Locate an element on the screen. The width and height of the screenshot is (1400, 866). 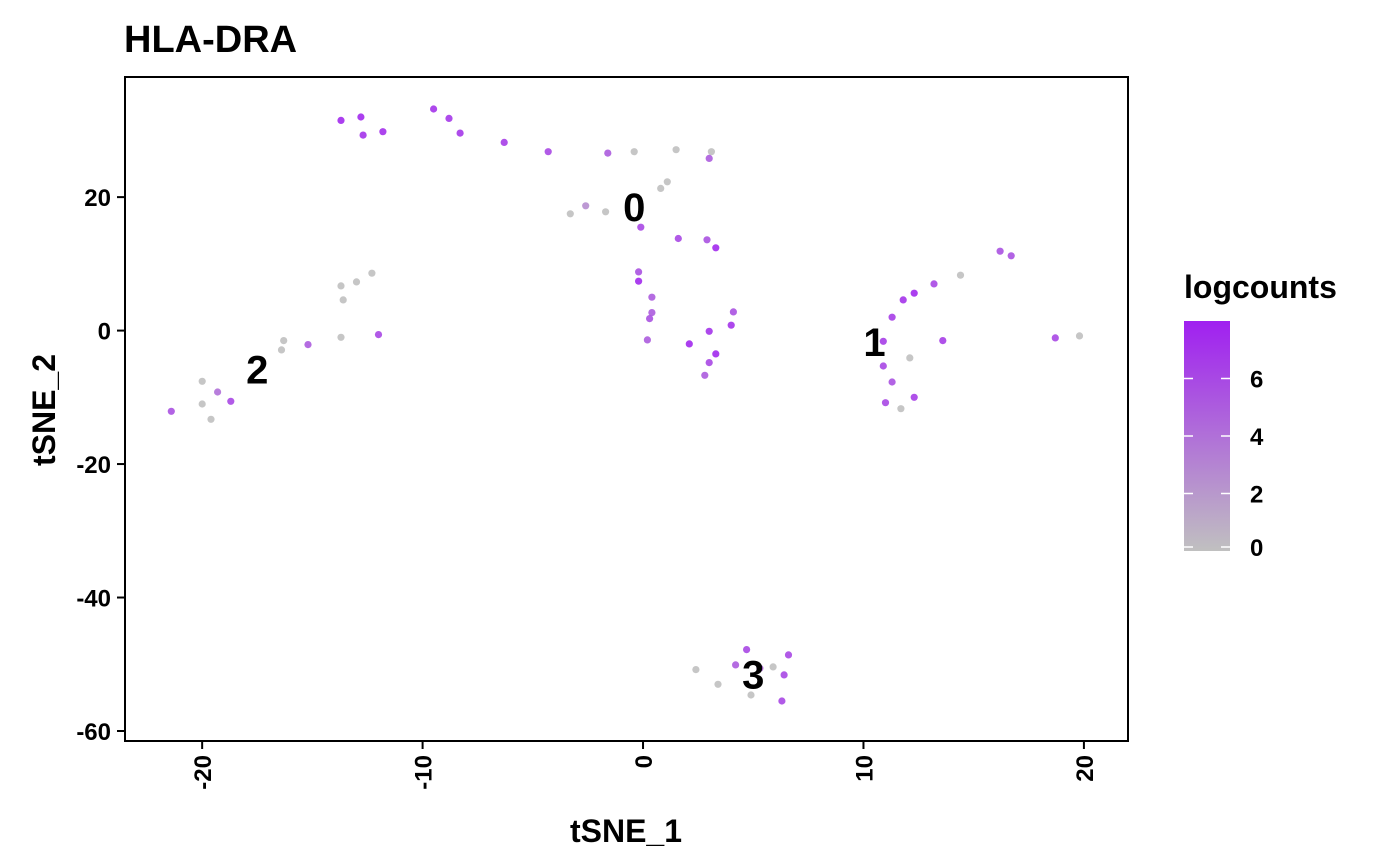
y-axis: -60 -40 -20 0 20 is located at coordinates (100, 465).